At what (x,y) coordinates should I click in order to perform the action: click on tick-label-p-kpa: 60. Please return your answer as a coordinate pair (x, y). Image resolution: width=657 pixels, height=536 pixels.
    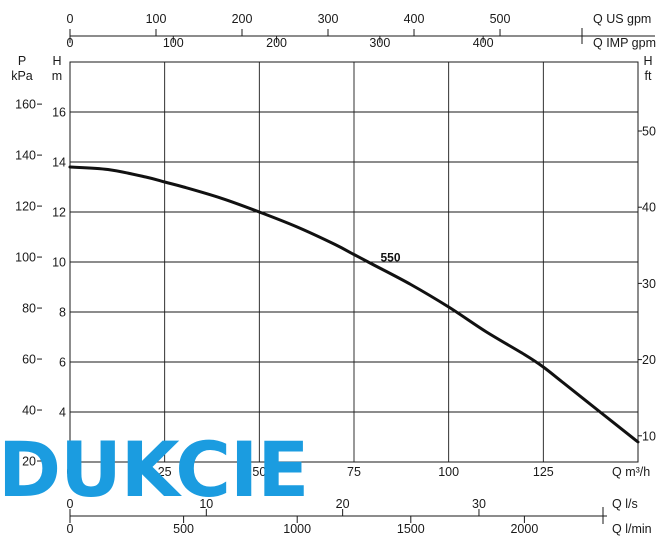
    Looking at the image, I should click on (29, 360).